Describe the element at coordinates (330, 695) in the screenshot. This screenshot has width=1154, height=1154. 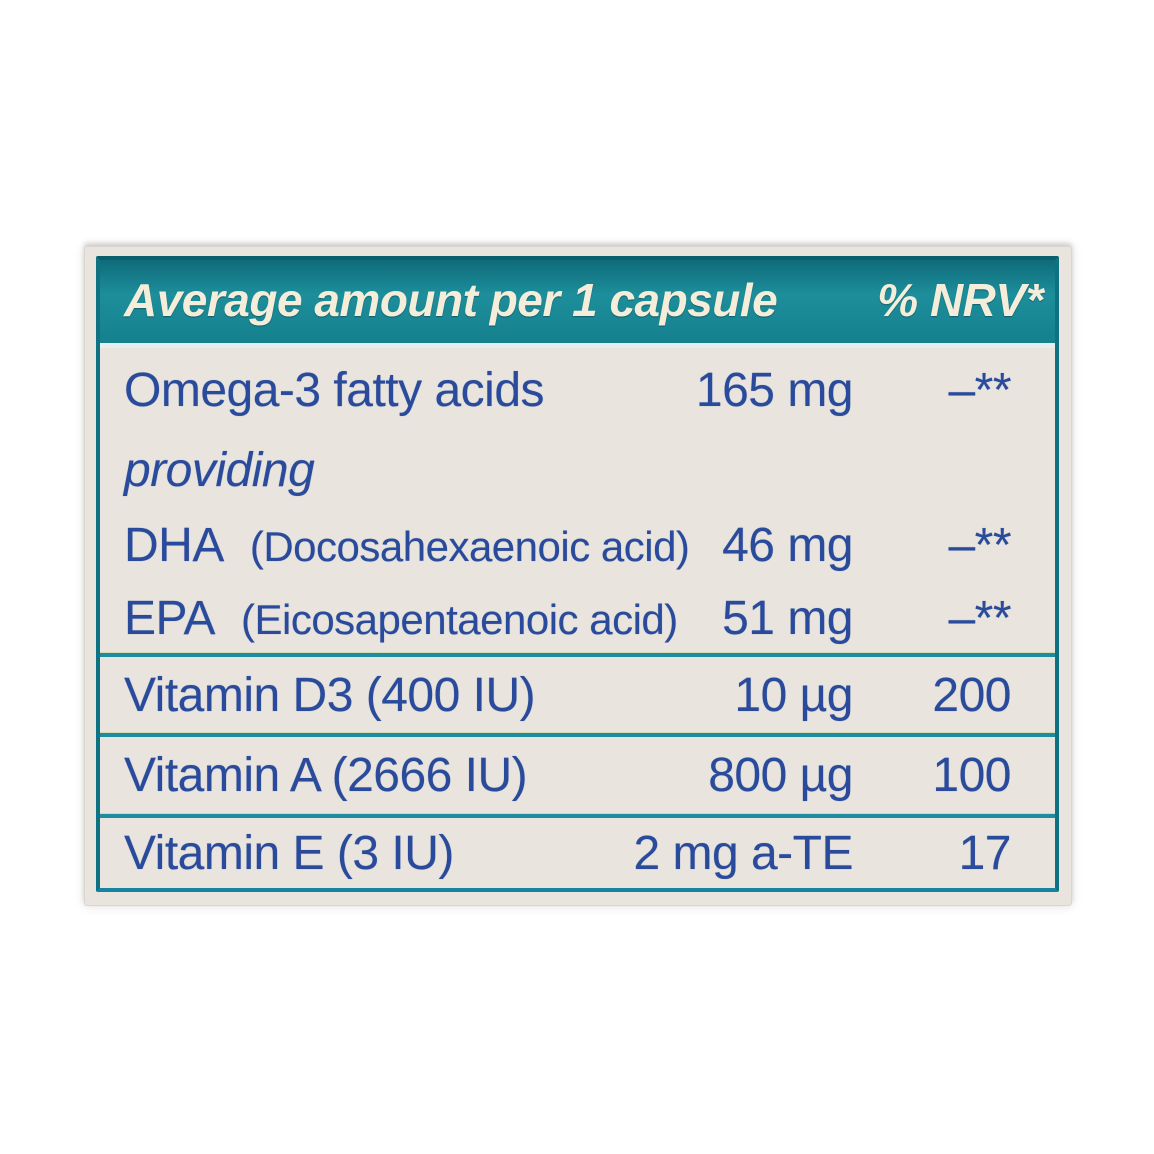
I see `nutrient-name: Vitamin D3 (400 IU)` at that location.